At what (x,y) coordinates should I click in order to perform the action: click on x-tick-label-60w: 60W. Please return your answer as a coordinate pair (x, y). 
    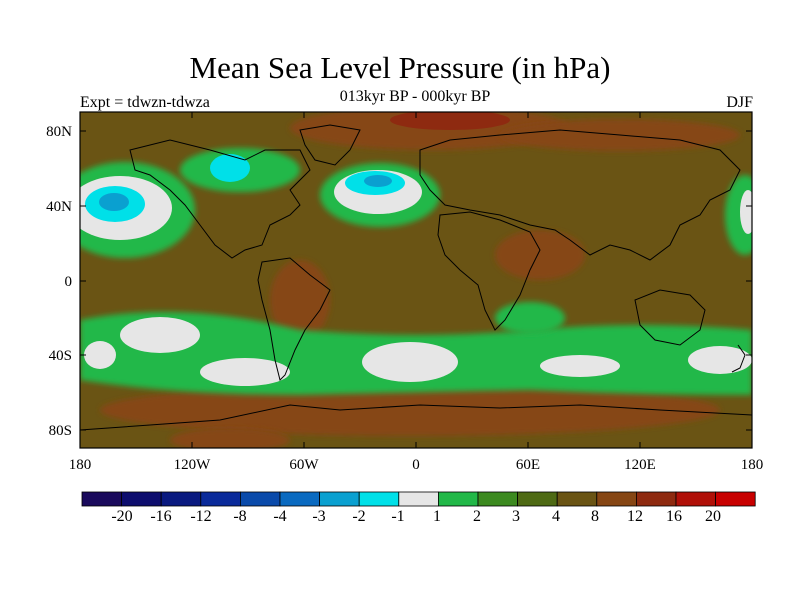
    Looking at the image, I should click on (304, 465).